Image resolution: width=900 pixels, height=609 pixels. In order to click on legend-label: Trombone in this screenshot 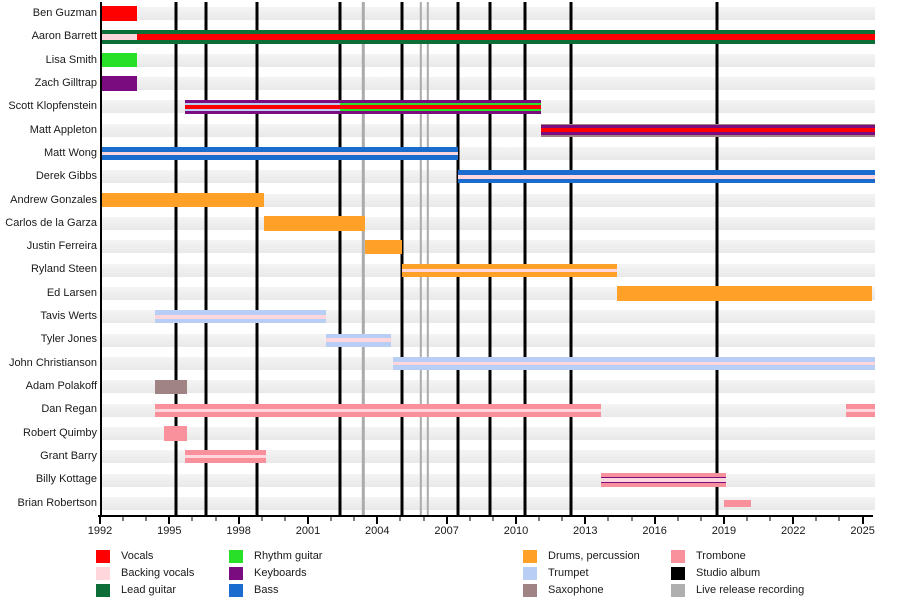, I will do `click(721, 556)`.